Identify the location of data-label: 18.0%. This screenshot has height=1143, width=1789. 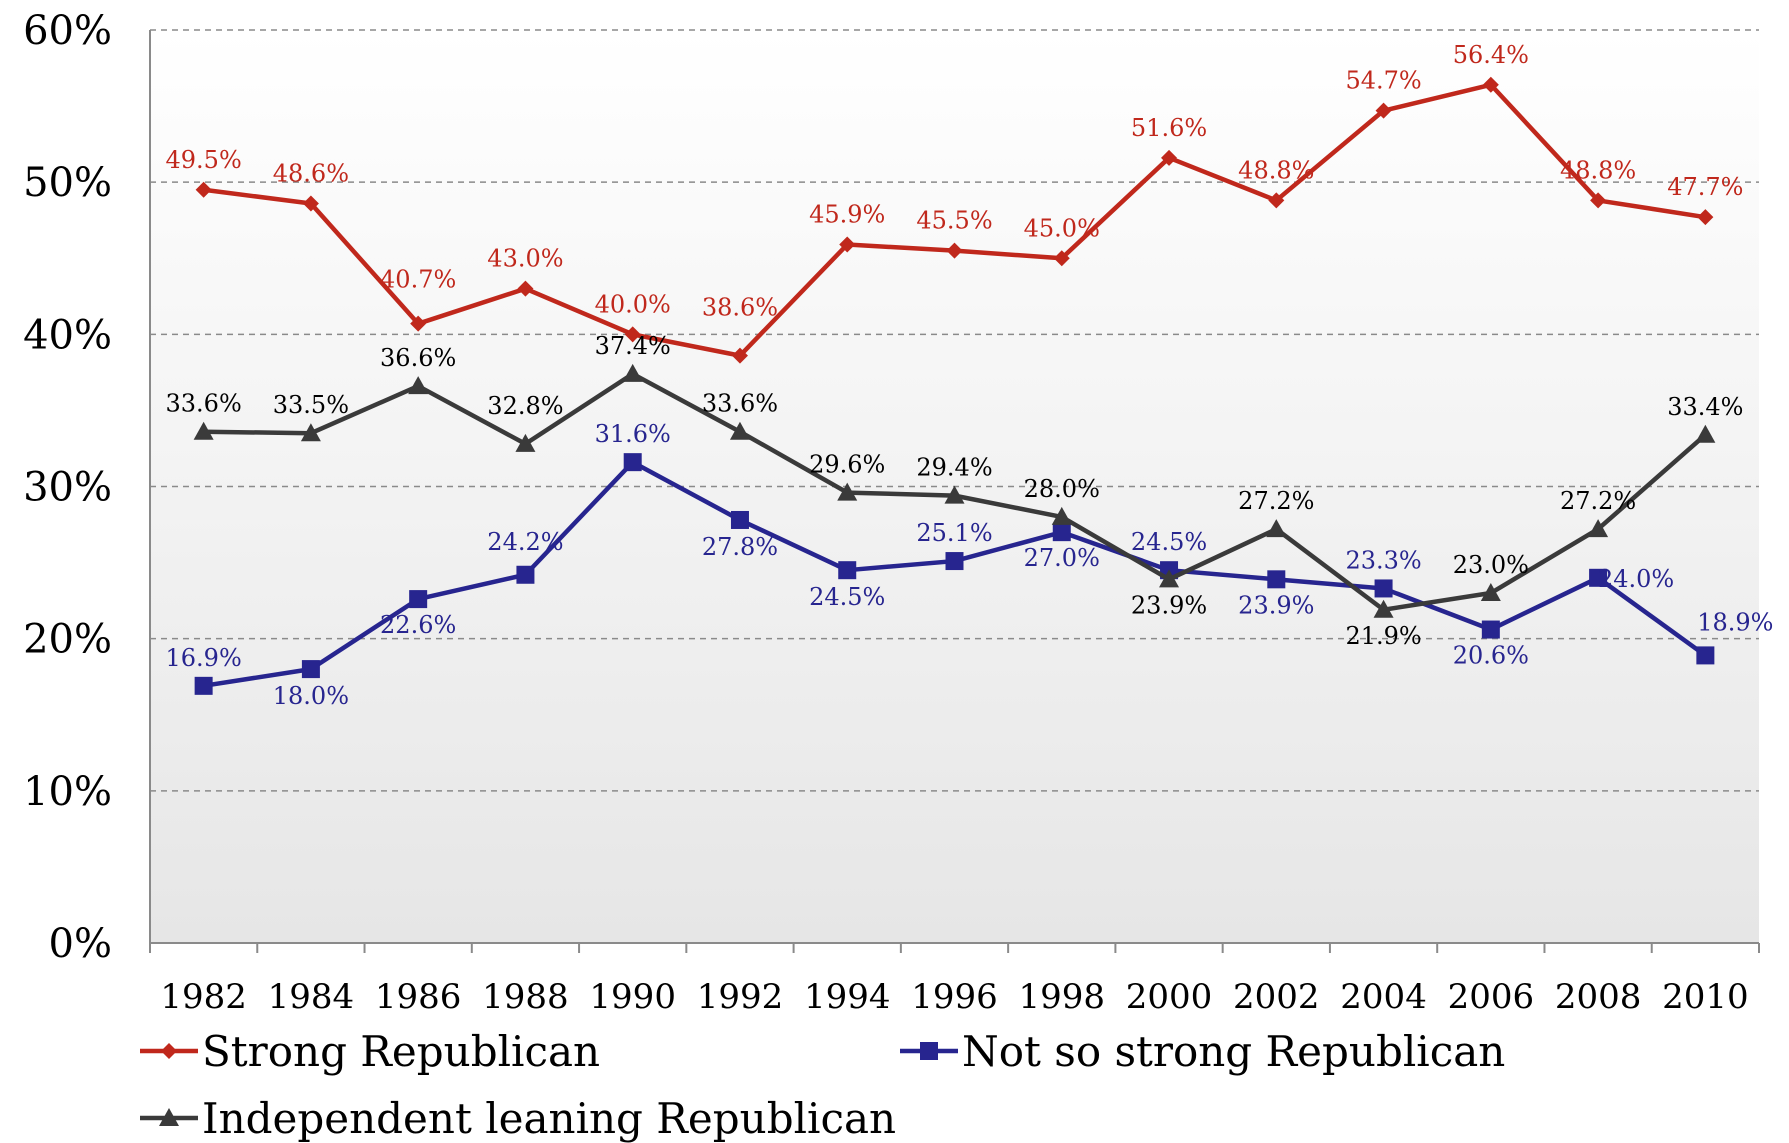
(311, 696).